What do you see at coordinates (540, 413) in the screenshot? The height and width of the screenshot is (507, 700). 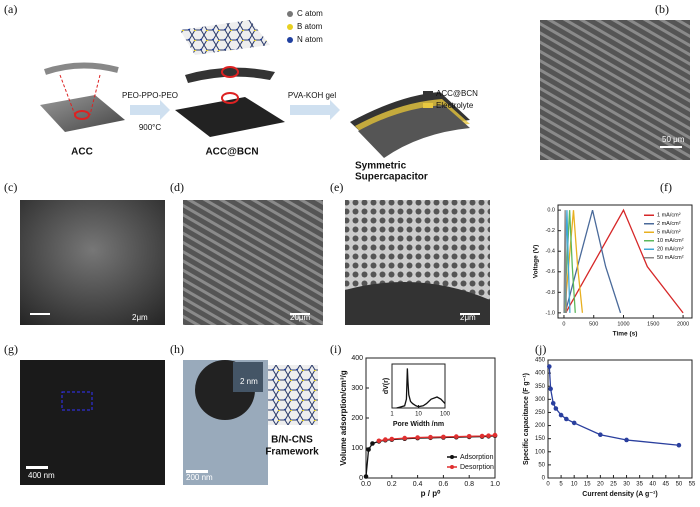 I see `y-tick-label: 250` at bounding box center [540, 413].